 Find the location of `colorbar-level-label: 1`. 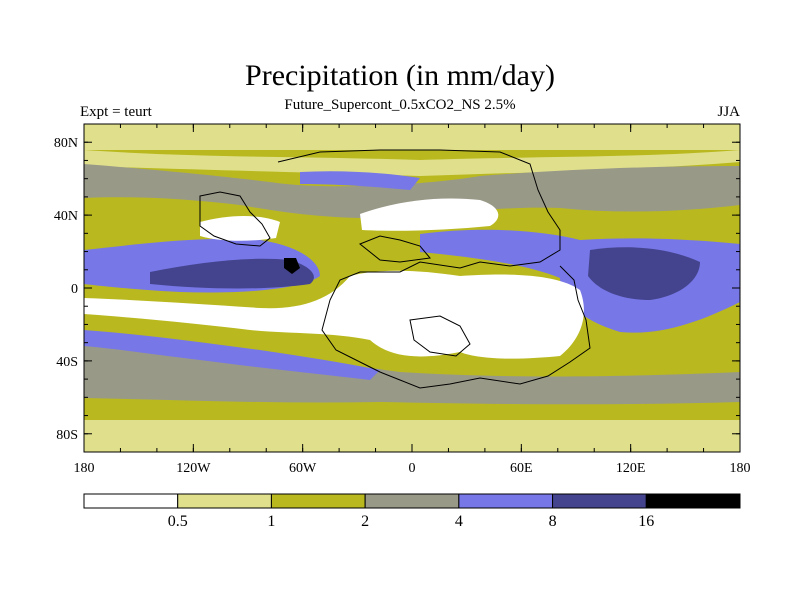

colorbar-level-label: 1 is located at coordinates (271, 521).